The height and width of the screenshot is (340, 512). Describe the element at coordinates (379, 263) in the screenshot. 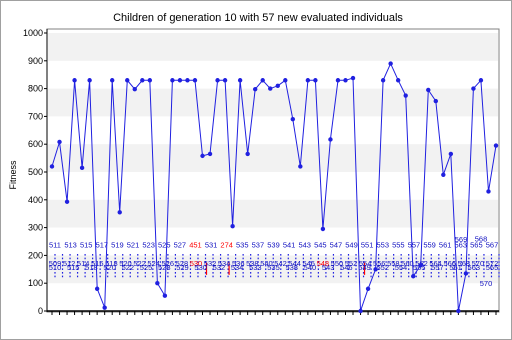

I see `individual-label: 556` at that location.